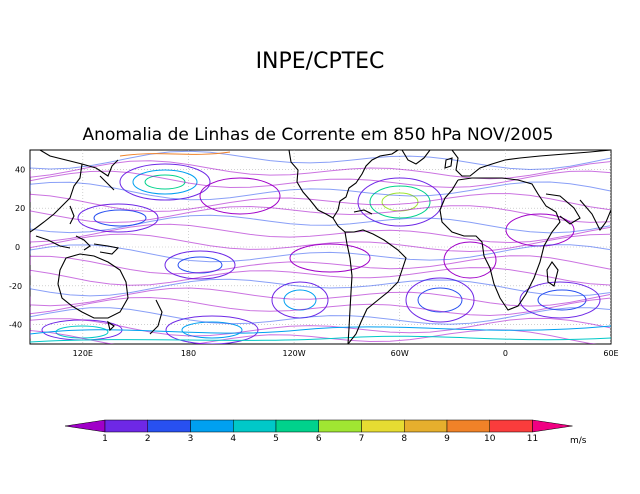 The height and width of the screenshot is (494, 640). I want to click on colorbar, so click(318, 426).